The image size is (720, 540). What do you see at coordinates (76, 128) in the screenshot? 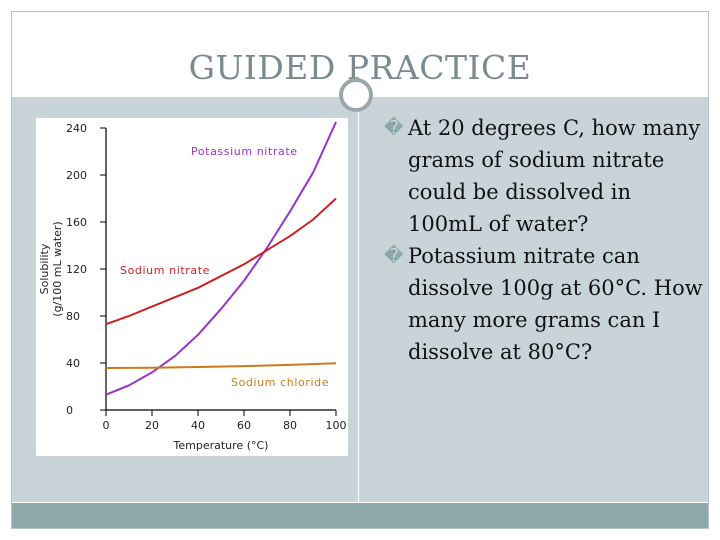
I see `y-tick-label: 240` at bounding box center [76, 128].